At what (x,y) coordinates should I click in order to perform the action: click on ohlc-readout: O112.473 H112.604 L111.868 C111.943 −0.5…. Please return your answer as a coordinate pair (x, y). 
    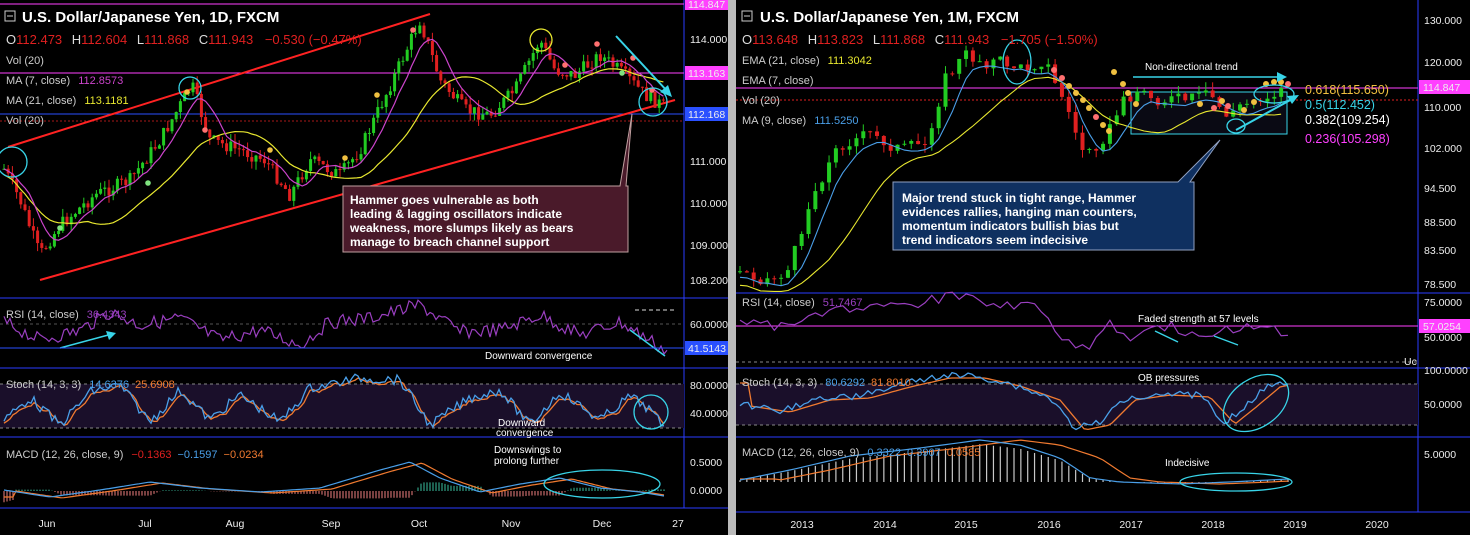
    Looking at the image, I should click on (184, 39).